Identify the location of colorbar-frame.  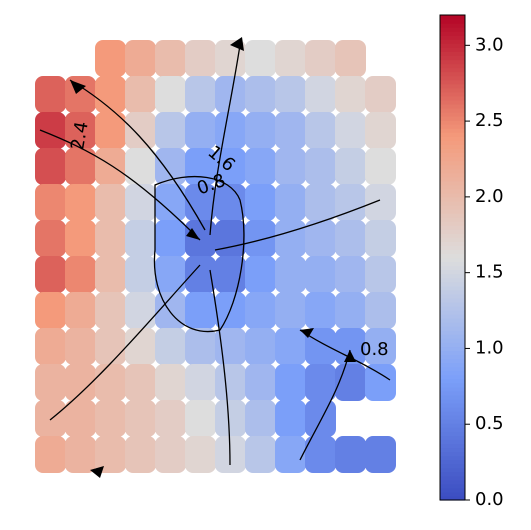
(452, 257).